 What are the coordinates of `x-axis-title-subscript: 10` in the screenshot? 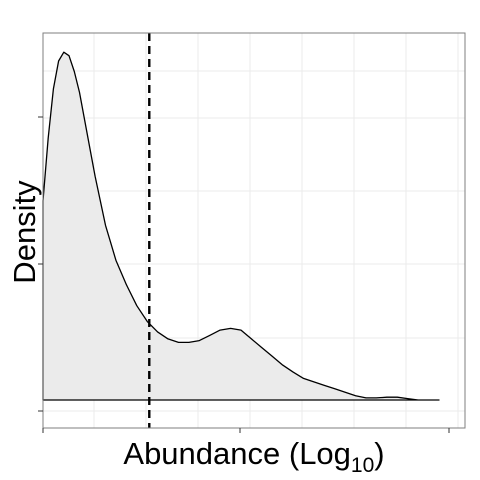 It's located at (362, 465).